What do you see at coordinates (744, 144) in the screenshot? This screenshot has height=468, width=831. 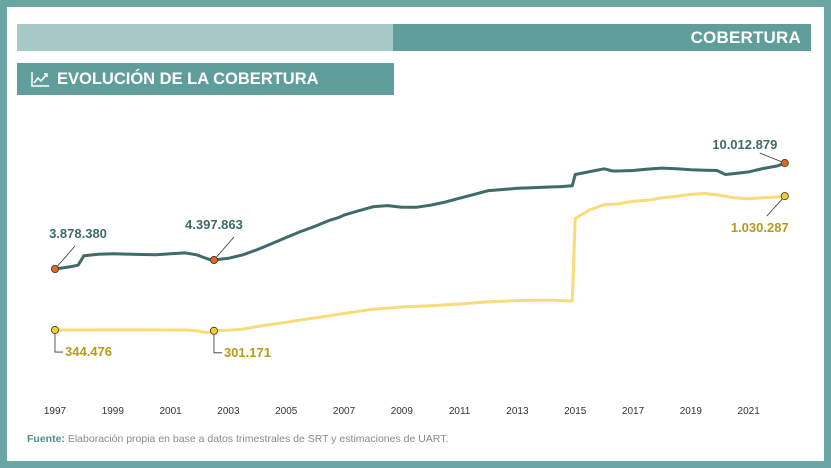 I see `data-label: 10.012.879` at bounding box center [744, 144].